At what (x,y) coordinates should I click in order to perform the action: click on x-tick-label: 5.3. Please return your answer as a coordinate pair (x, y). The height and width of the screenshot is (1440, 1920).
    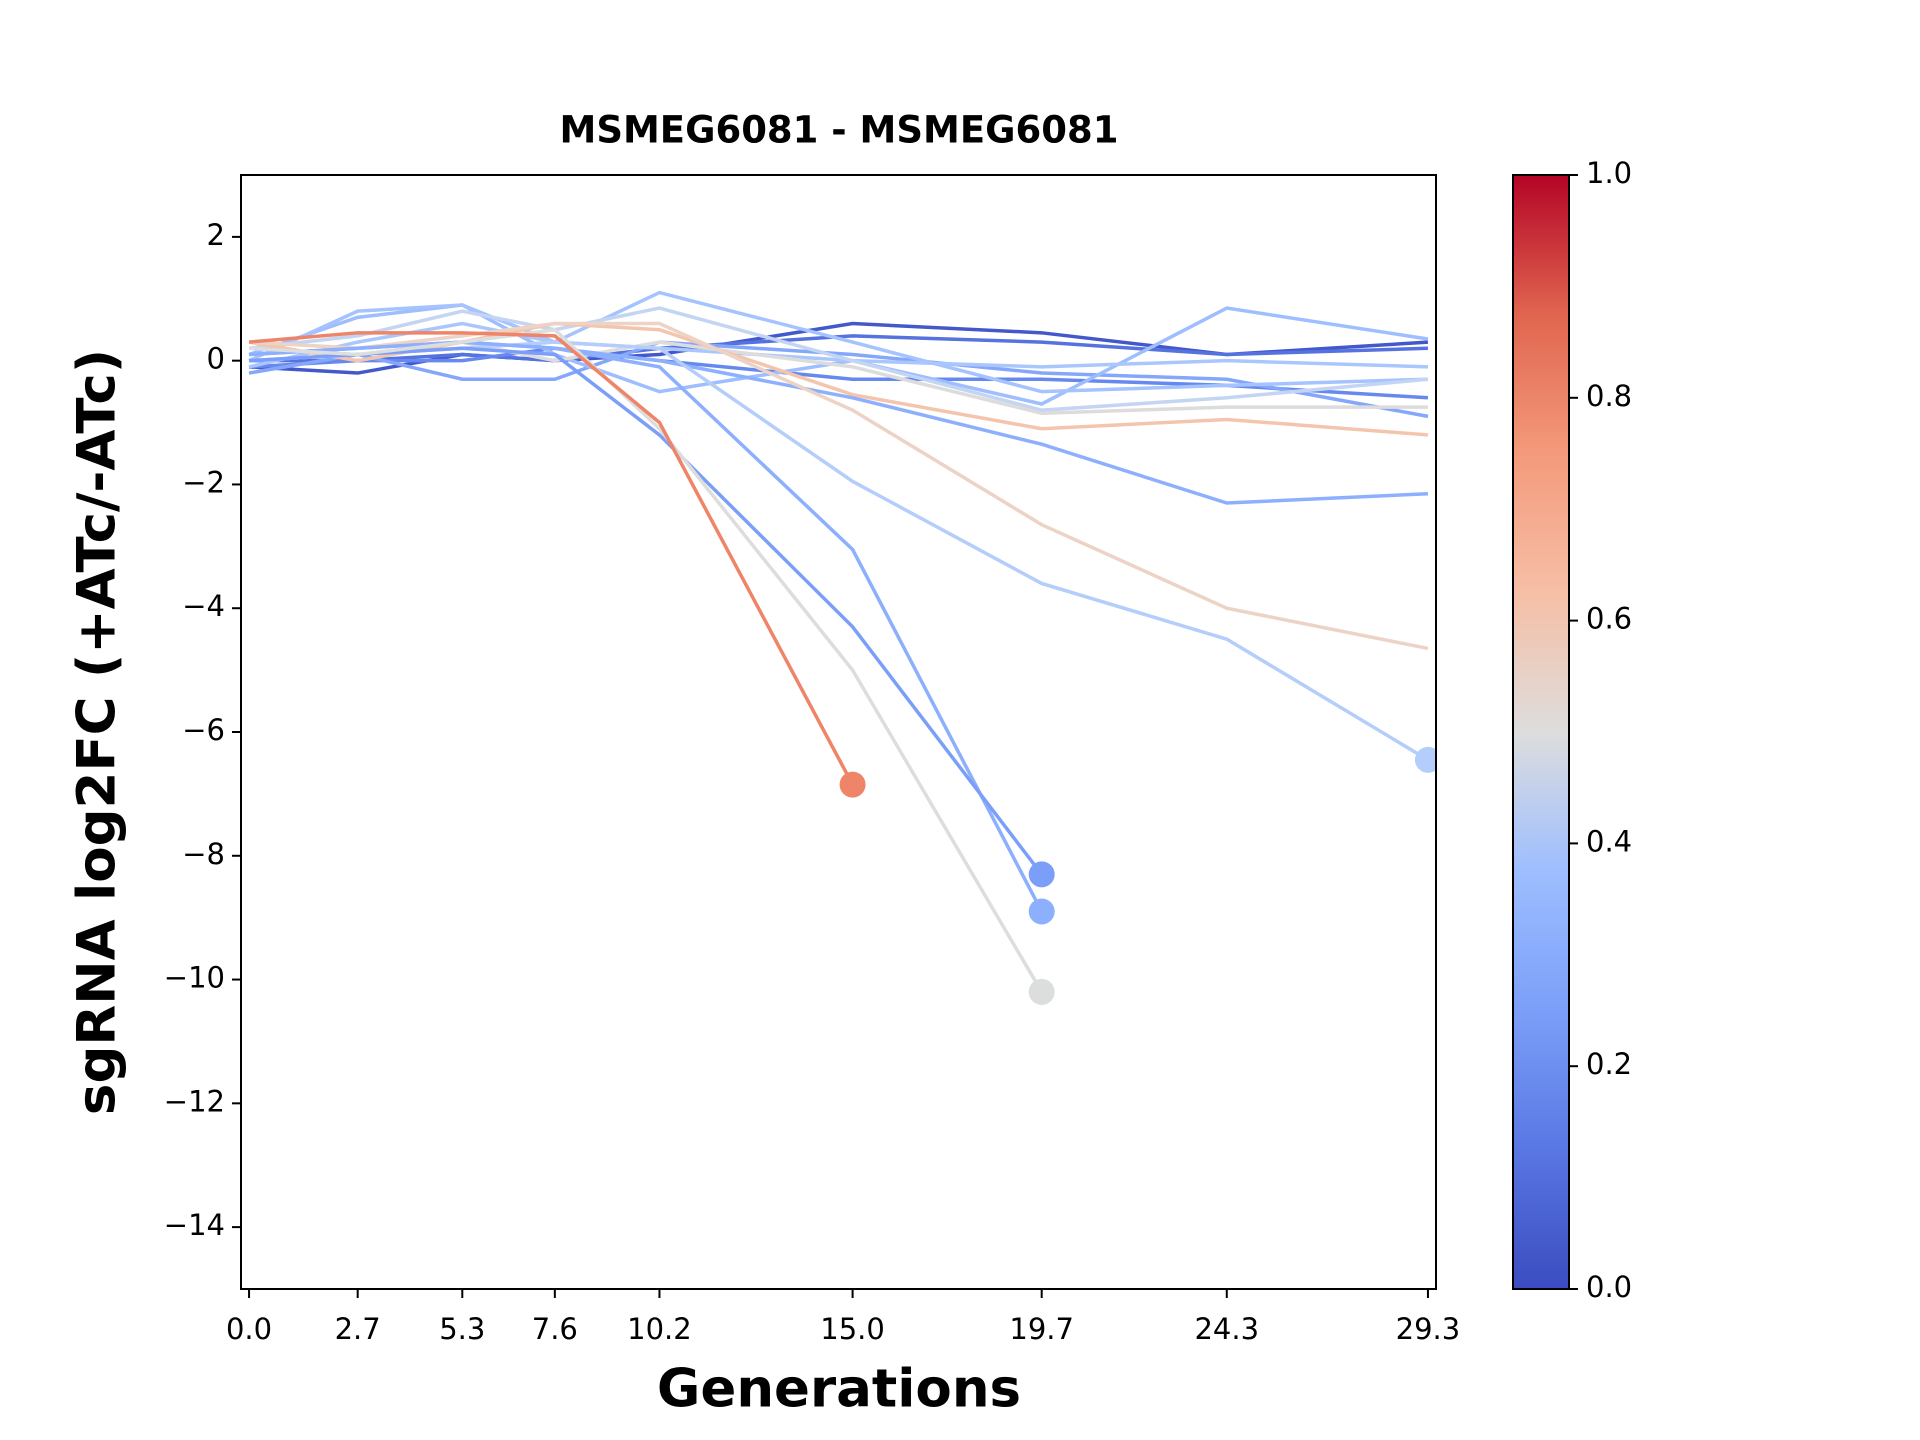
    Looking at the image, I should click on (462, 1329).